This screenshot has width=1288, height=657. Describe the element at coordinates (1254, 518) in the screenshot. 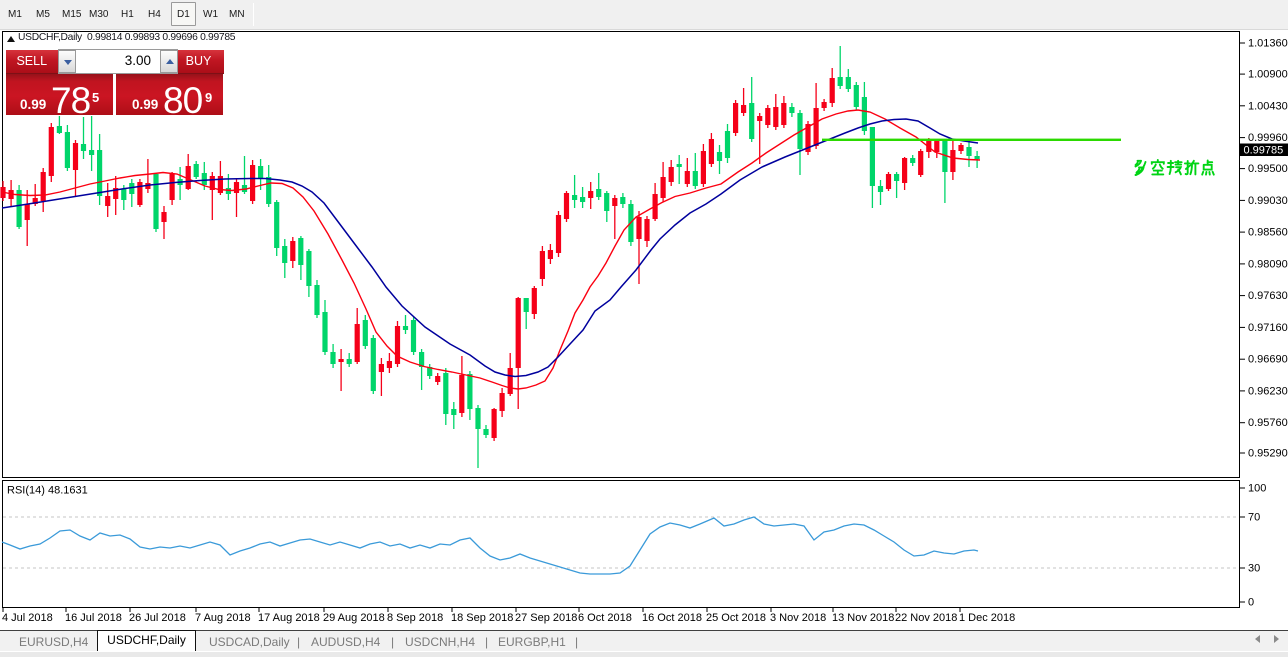

I see `svg-text: 70` at that location.